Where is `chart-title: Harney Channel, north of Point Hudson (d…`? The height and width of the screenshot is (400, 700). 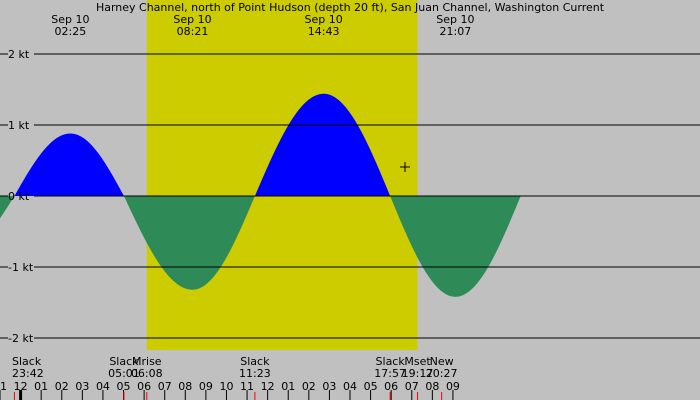 chart-title: Harney Channel, north of Point Hudson (d… is located at coordinates (350, 7).